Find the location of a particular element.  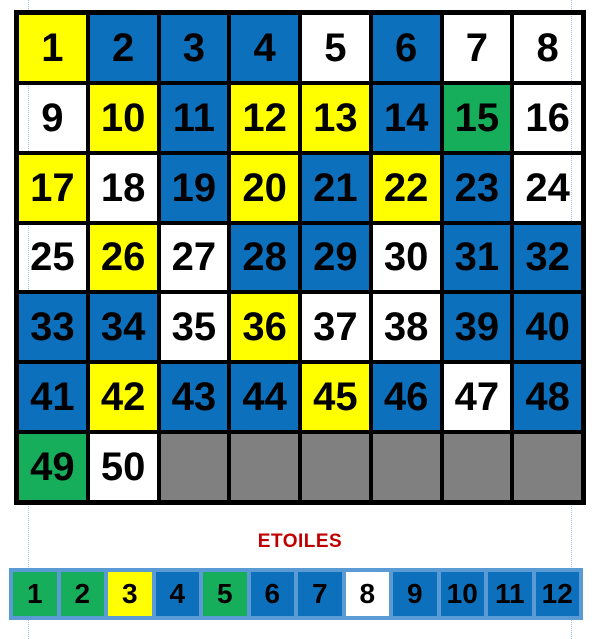

grid-cell-15: 15 is located at coordinates (477, 117).